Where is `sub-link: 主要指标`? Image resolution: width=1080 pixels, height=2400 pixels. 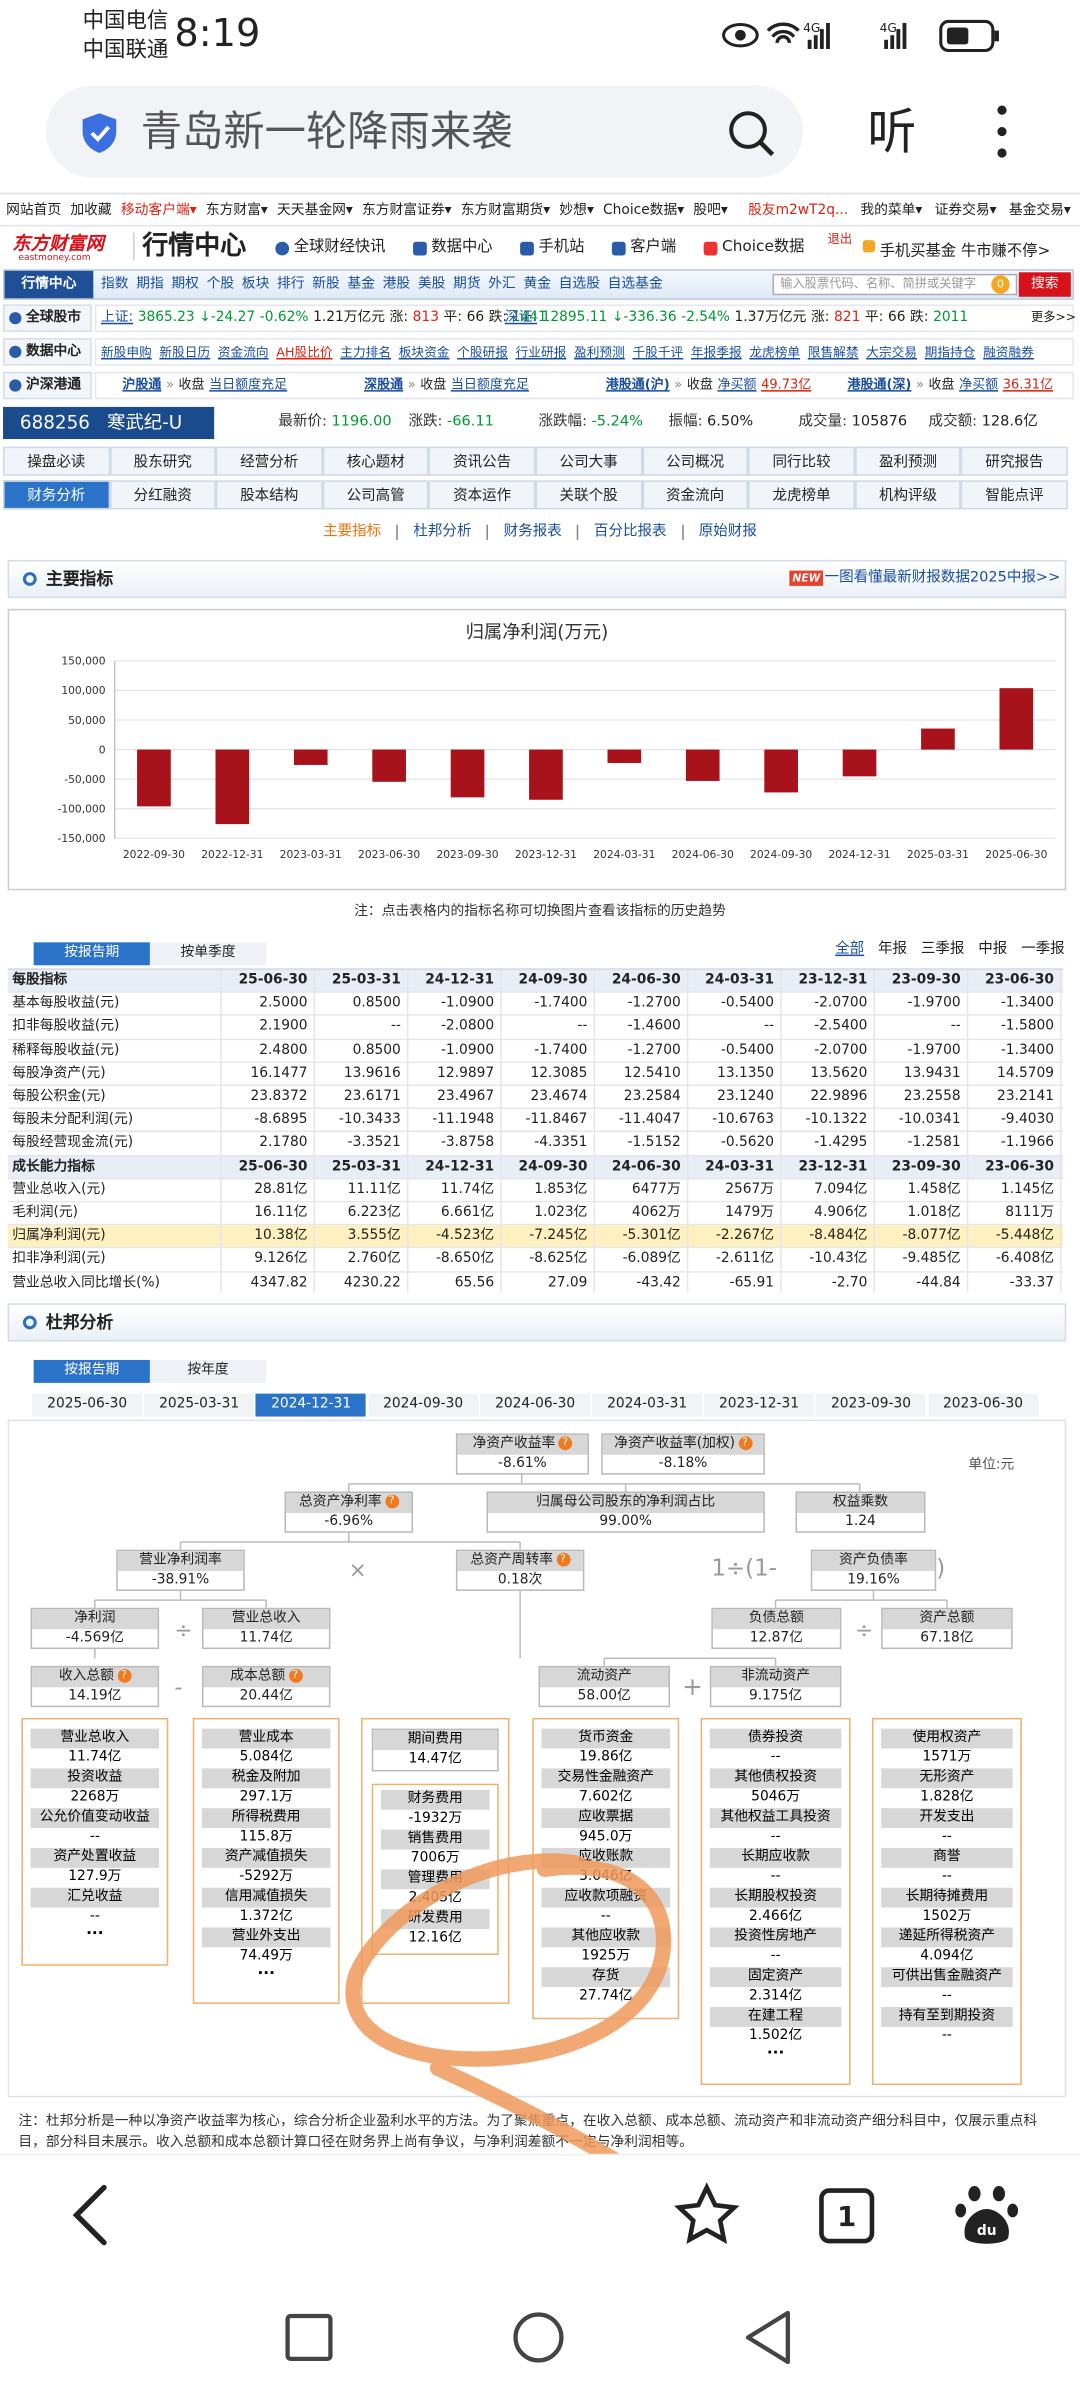 sub-link: 主要指标 is located at coordinates (352, 532).